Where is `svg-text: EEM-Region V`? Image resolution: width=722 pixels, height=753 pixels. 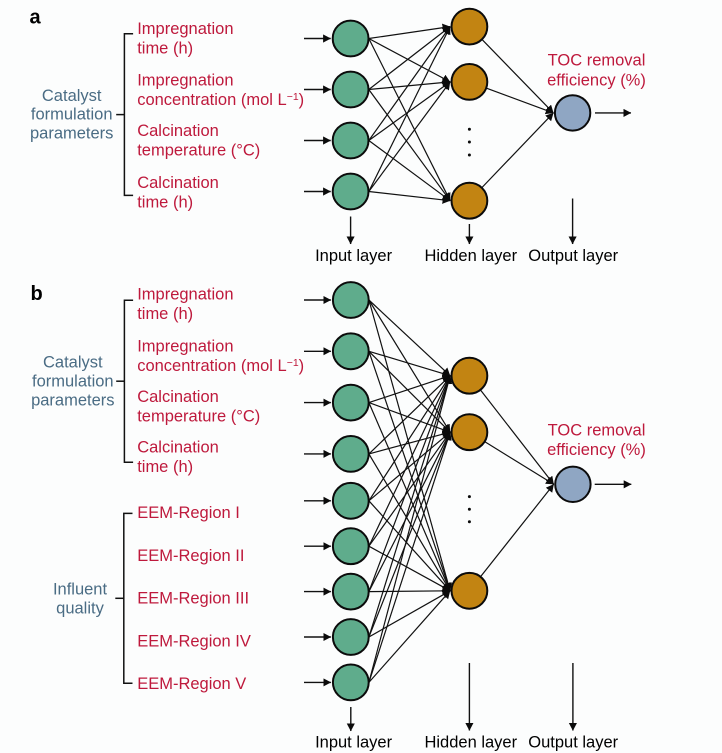 svg-text: EEM-Region V is located at coordinates (191, 684).